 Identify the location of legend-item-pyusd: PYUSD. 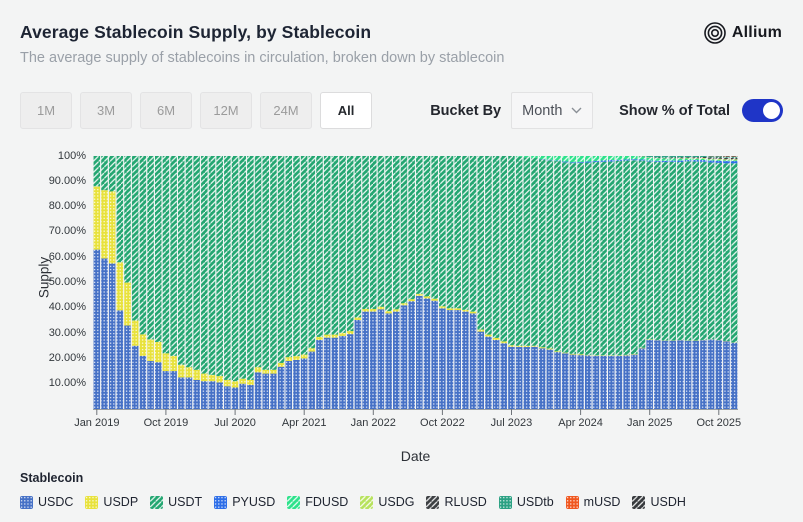
(244, 502).